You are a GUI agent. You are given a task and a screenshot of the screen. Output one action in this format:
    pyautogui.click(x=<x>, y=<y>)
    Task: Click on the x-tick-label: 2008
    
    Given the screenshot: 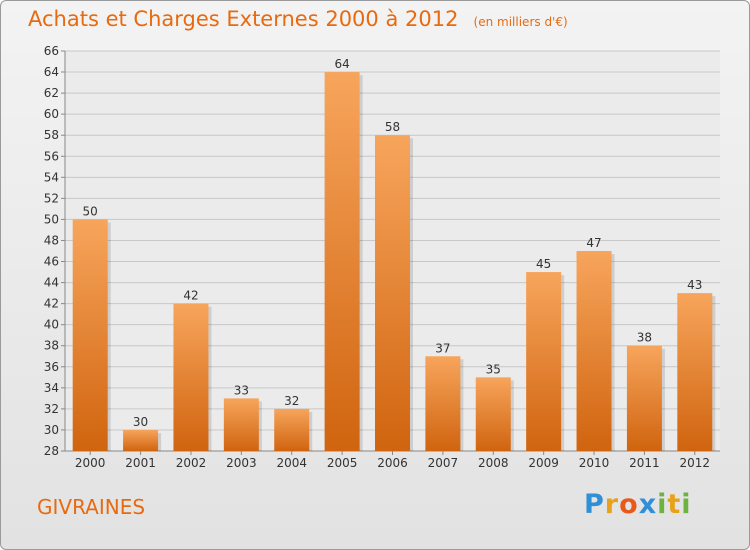 What is the action you would take?
    pyautogui.click(x=493, y=463)
    